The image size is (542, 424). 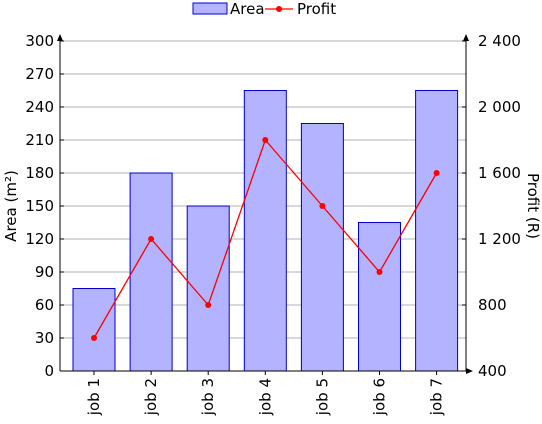 What do you see at coordinates (44, 338) in the screenshot?
I see `left-tick-label: 30` at bounding box center [44, 338].